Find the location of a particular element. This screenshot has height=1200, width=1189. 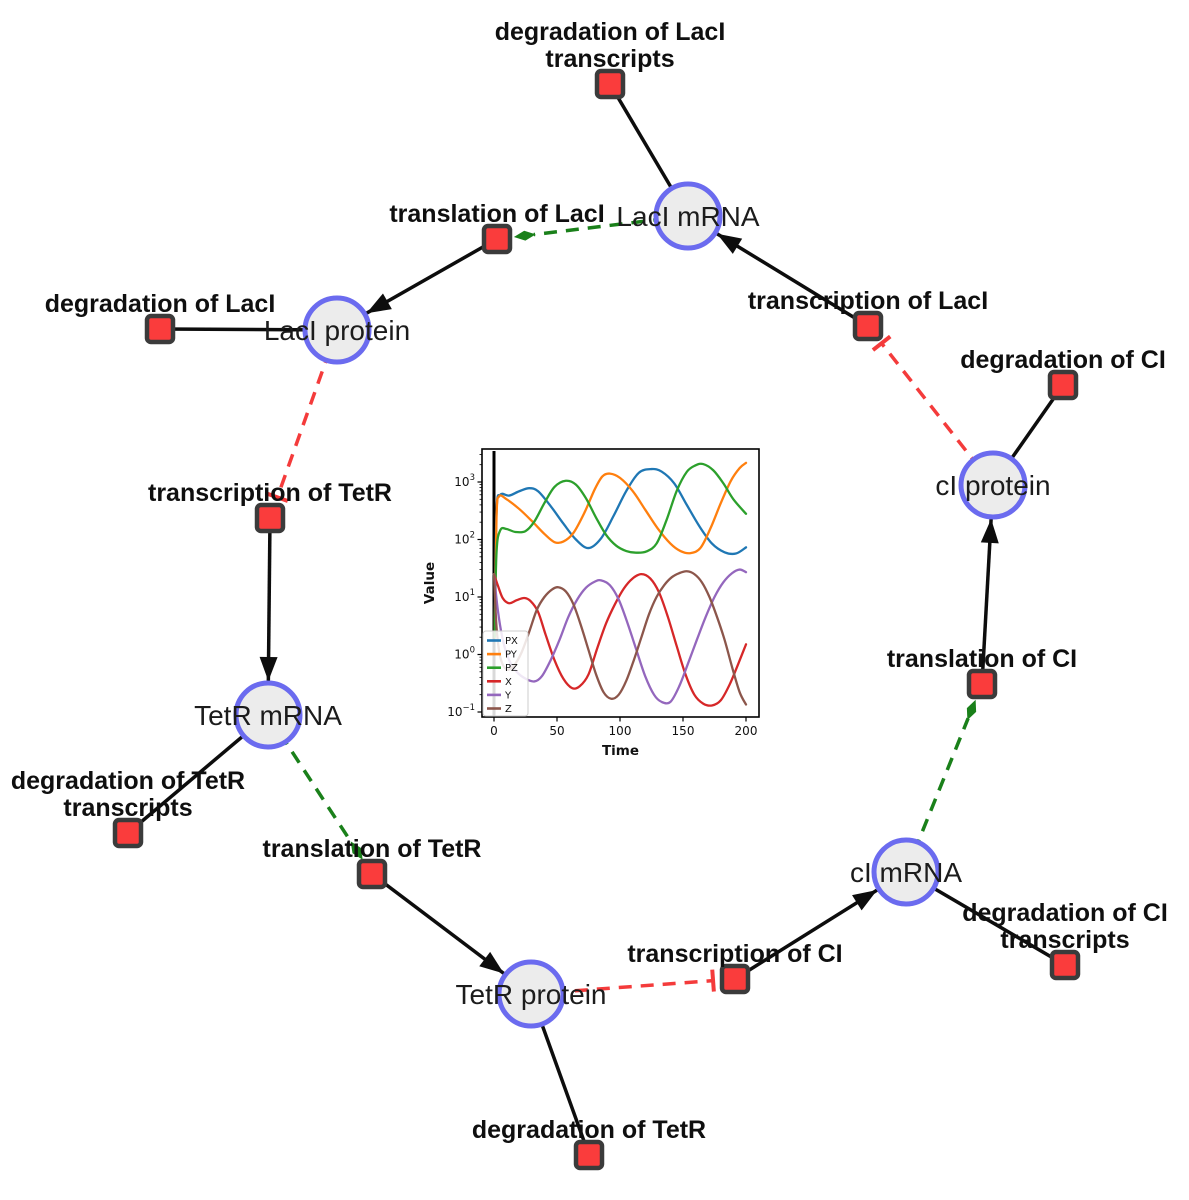

reaction-node-tl_tetr is located at coordinates (372, 874).